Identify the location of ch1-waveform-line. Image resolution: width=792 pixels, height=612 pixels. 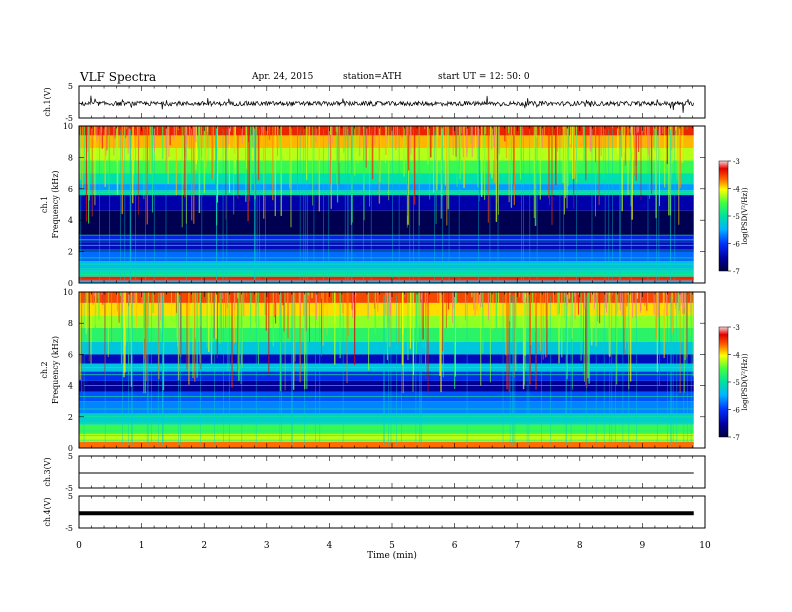
(386, 104).